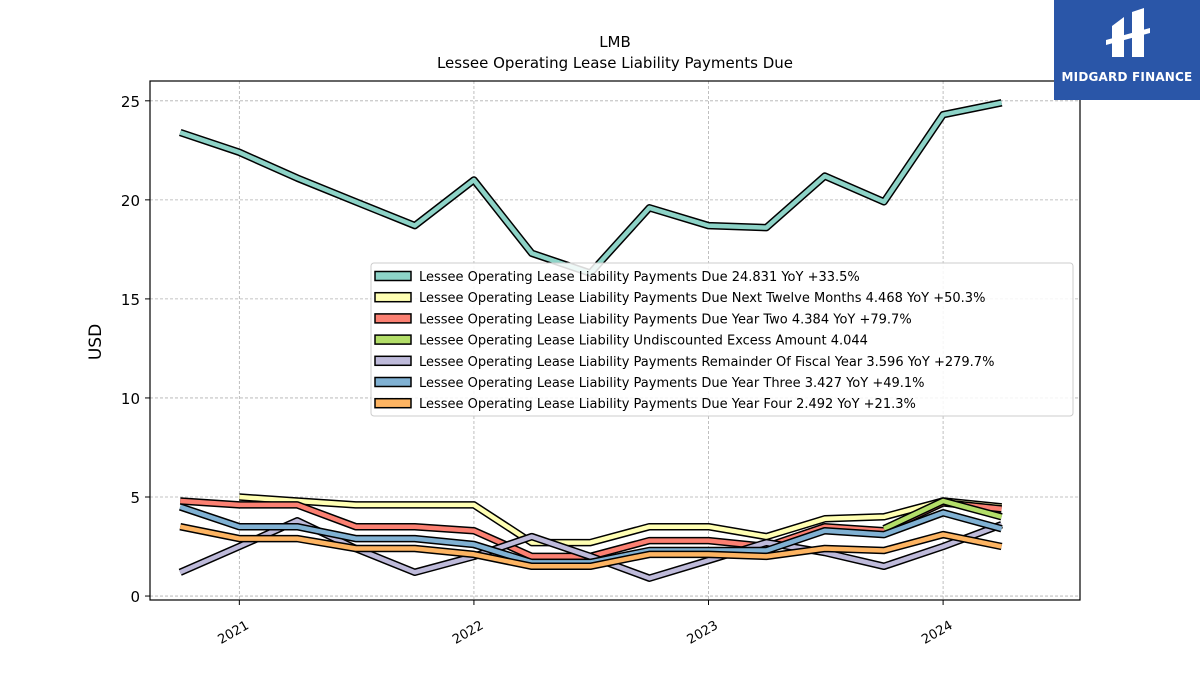 Image resolution: width=1200 pixels, height=675 pixels. Describe the element at coordinates (130, 201) in the screenshot. I see `y-tick-label: 20` at that location.